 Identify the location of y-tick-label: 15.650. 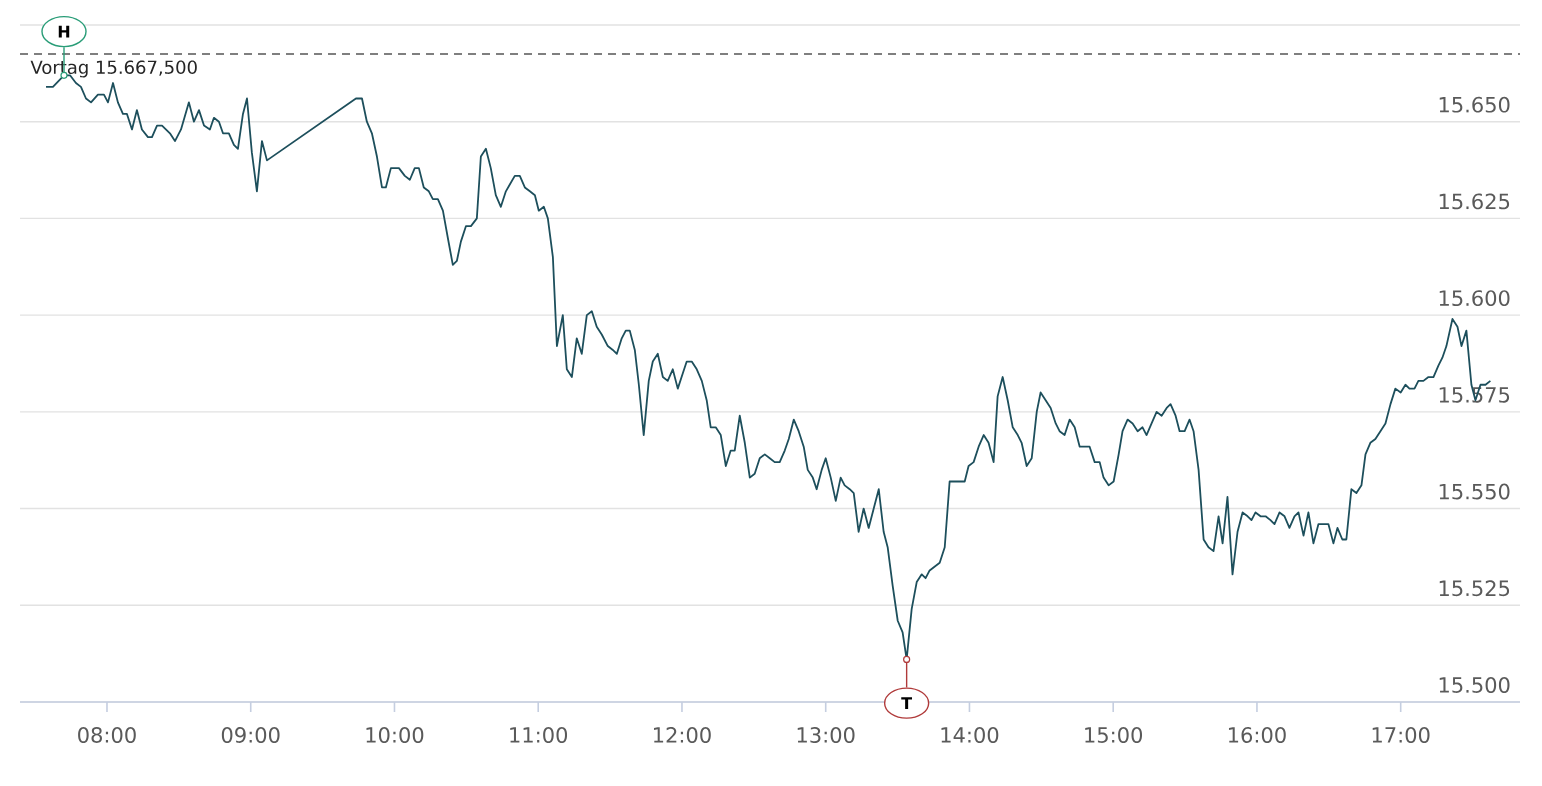
(1474, 104).